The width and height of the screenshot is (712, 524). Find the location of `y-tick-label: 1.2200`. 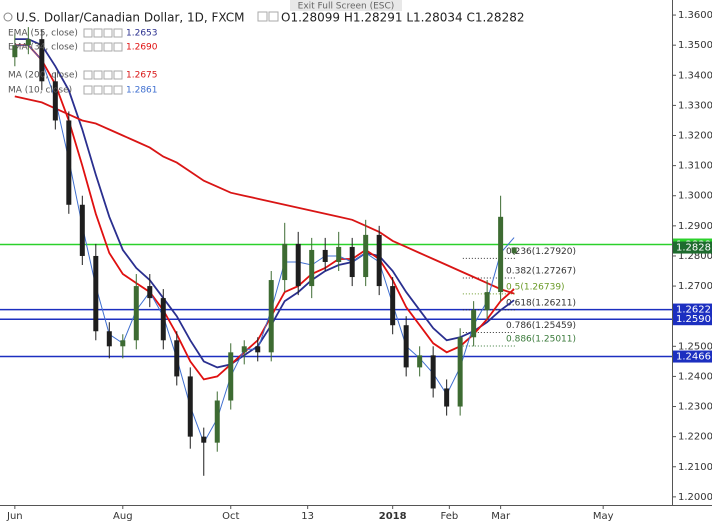

y-tick-label: 1.2200 is located at coordinates (695, 437).